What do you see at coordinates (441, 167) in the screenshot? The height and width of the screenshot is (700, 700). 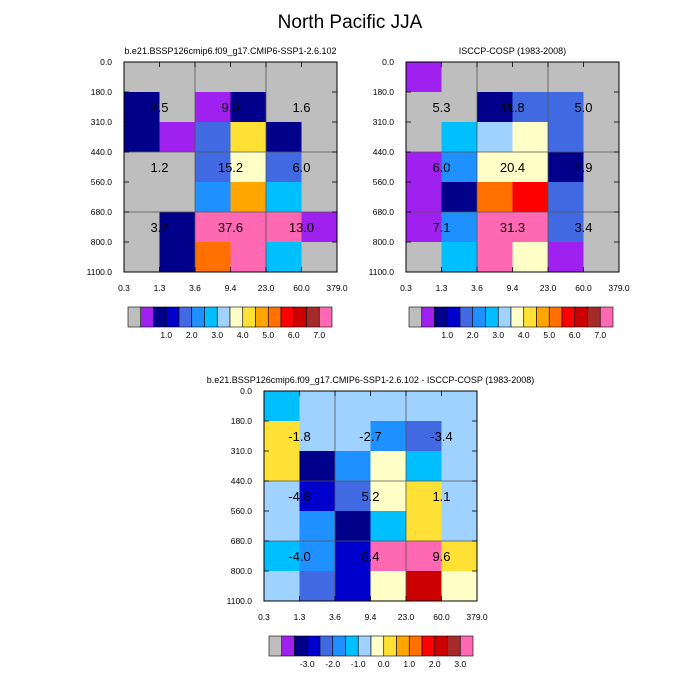 I see `group-value-label: 6.0` at bounding box center [441, 167].